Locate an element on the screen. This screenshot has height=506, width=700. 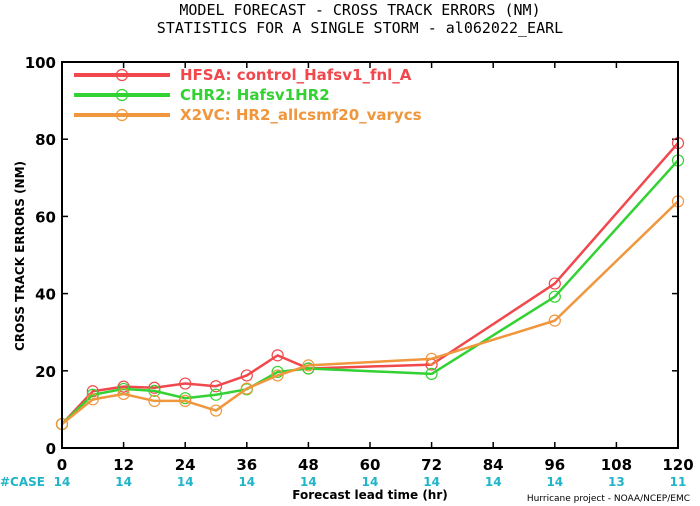
x-tick-label: 84 is located at coordinates (493, 465).